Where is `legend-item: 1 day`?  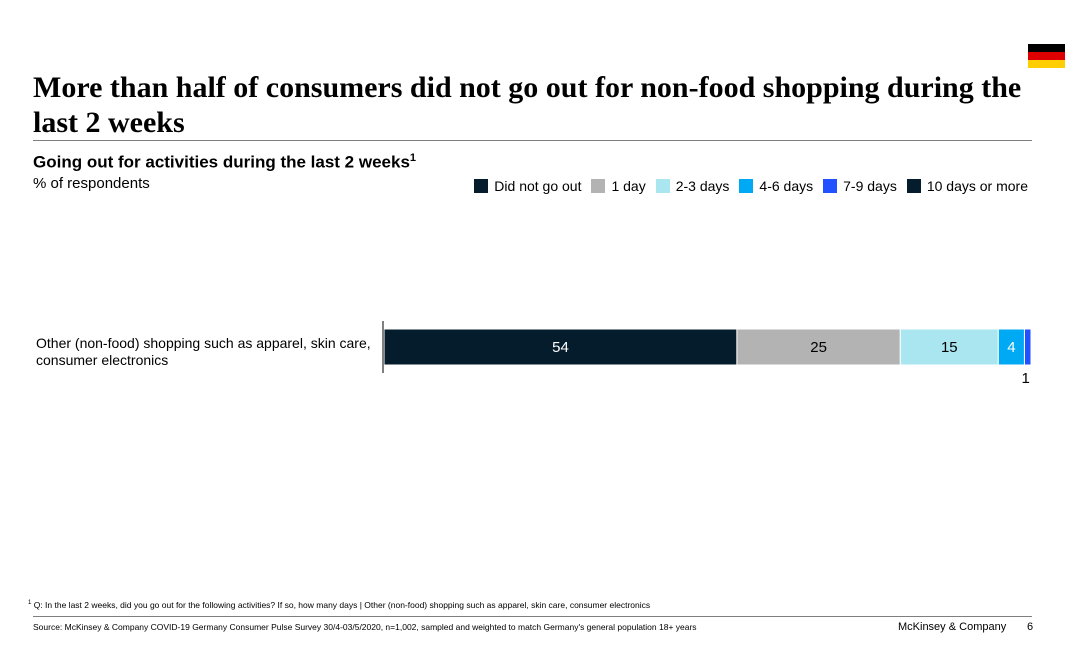
legend-item: 1 day is located at coordinates (618, 186).